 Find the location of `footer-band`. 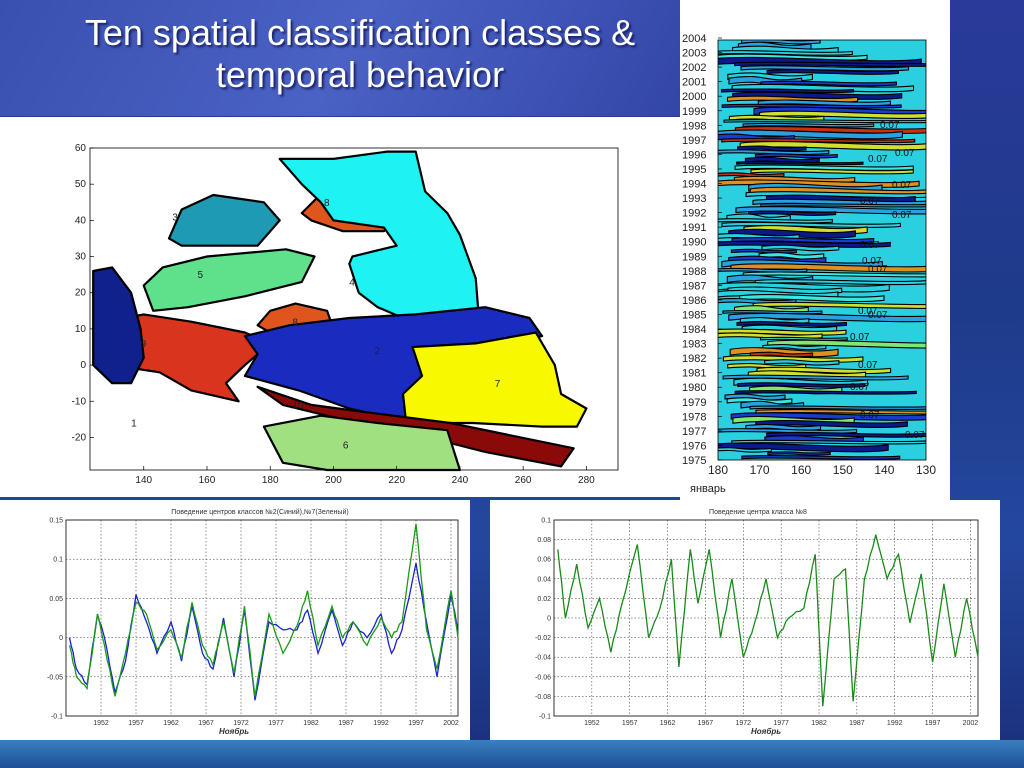

footer-band is located at coordinates (512, 754).